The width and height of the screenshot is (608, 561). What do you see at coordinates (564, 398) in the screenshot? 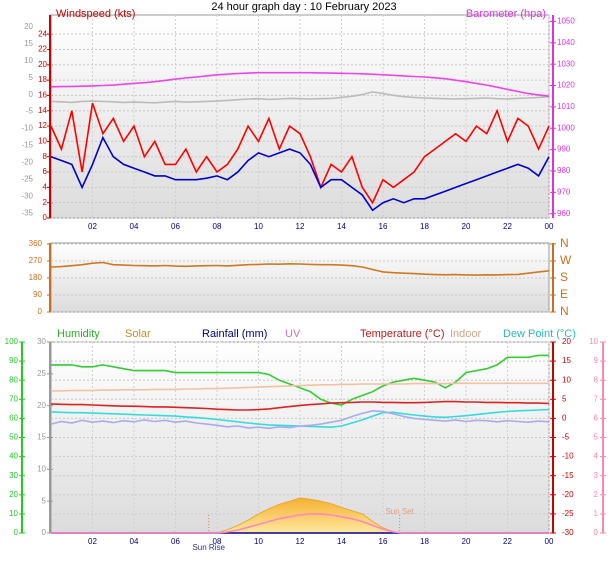
I see `y2-tick-label: 5` at bounding box center [564, 398].